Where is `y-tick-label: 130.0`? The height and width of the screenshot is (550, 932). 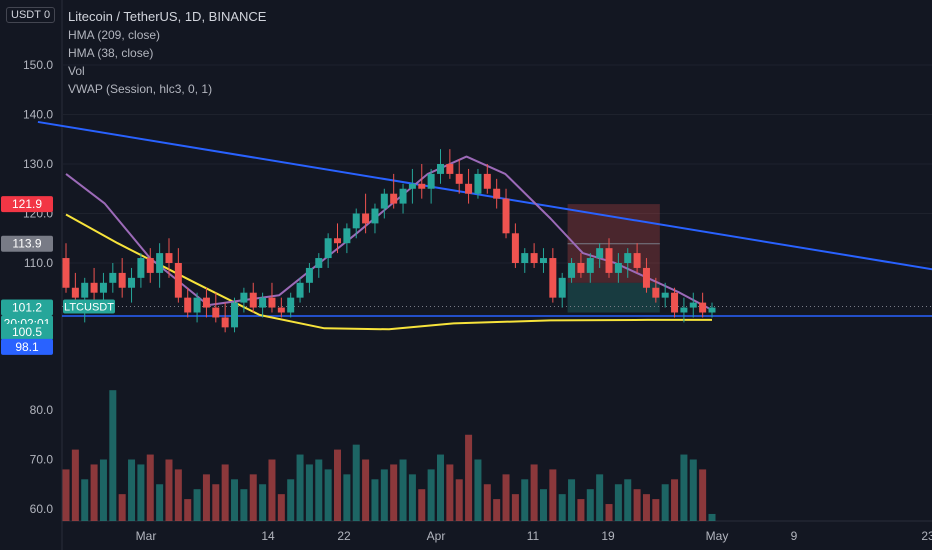 y-tick-label: 130.0 is located at coordinates (38, 164).